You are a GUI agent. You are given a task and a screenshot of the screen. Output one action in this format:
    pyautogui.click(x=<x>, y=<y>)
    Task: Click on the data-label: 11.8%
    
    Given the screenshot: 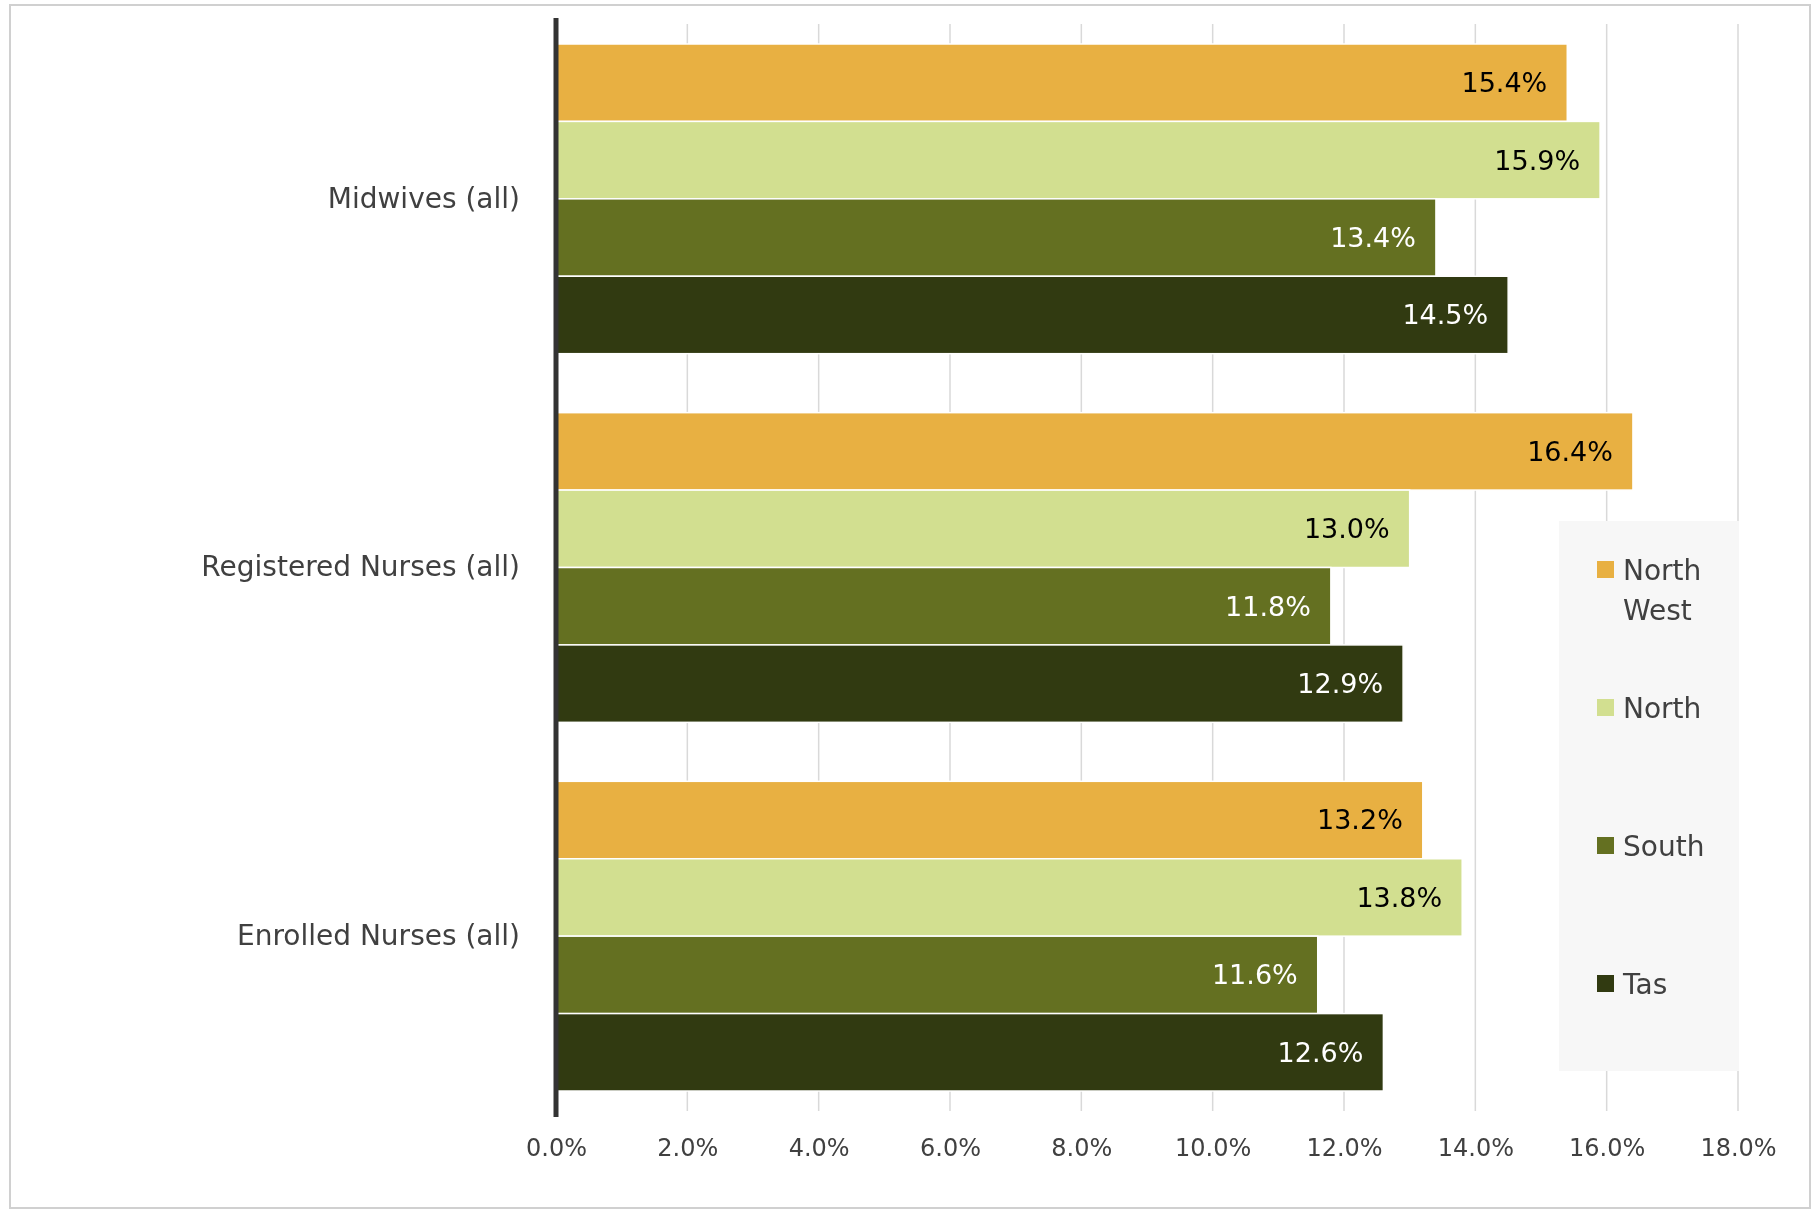 What is the action you would take?
    pyautogui.click(x=1268, y=606)
    